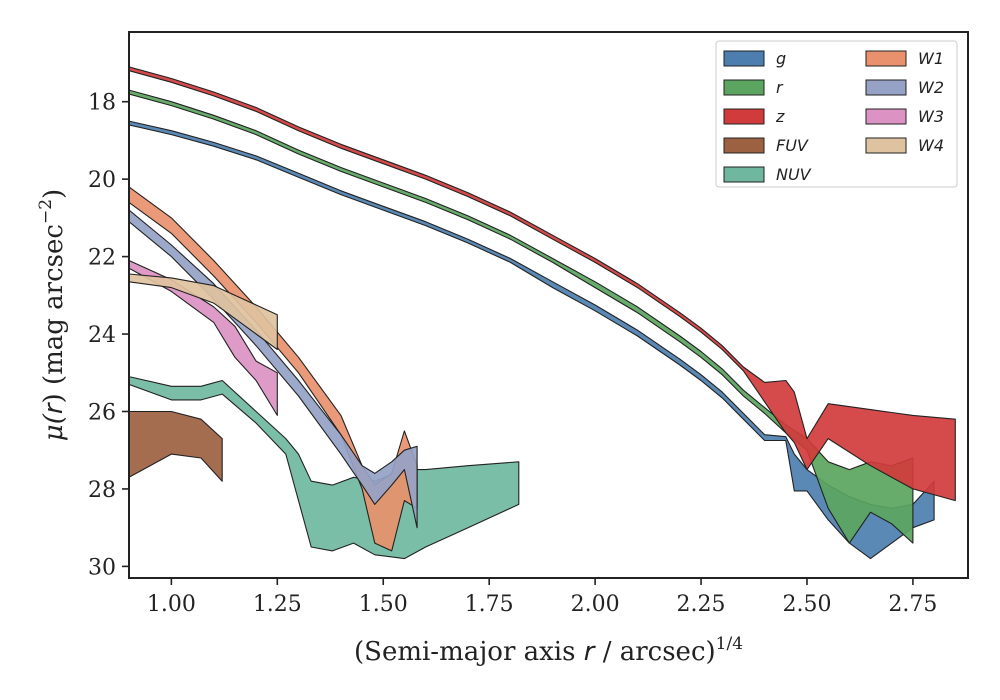 The width and height of the screenshot is (1000, 700). What do you see at coordinates (931, 116) in the screenshot?
I see `legend-label-w3: W3` at bounding box center [931, 116].